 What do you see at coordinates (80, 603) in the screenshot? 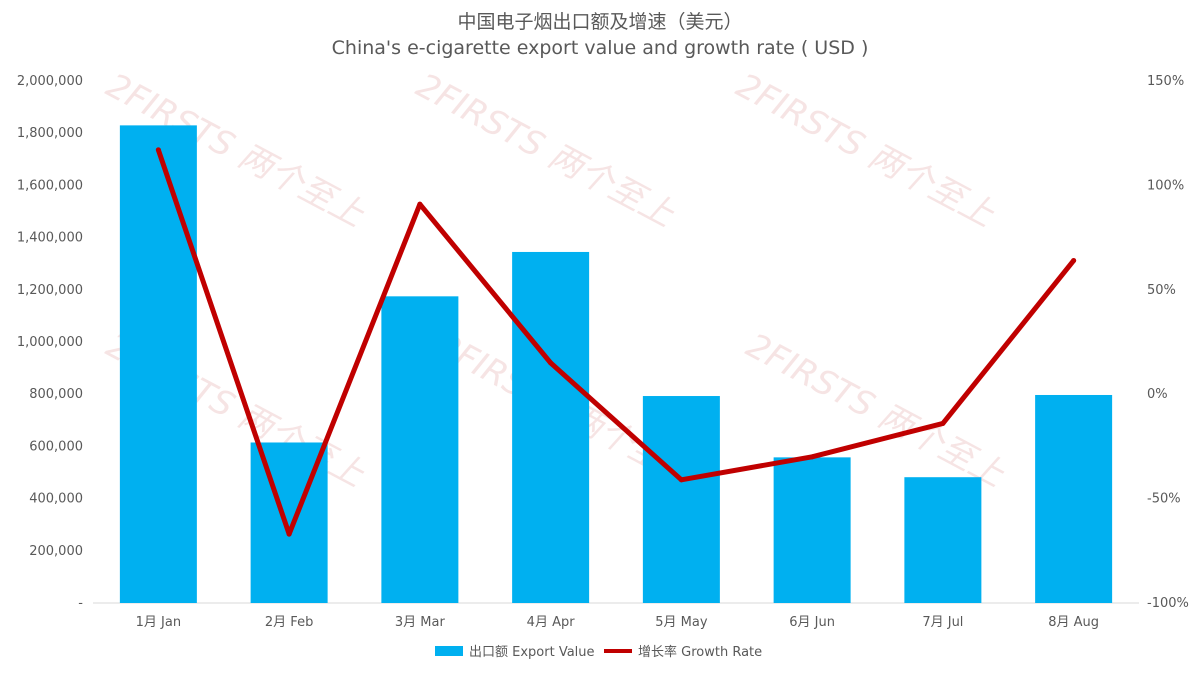
I see `y-left-tick-label: -` at bounding box center [80, 603].